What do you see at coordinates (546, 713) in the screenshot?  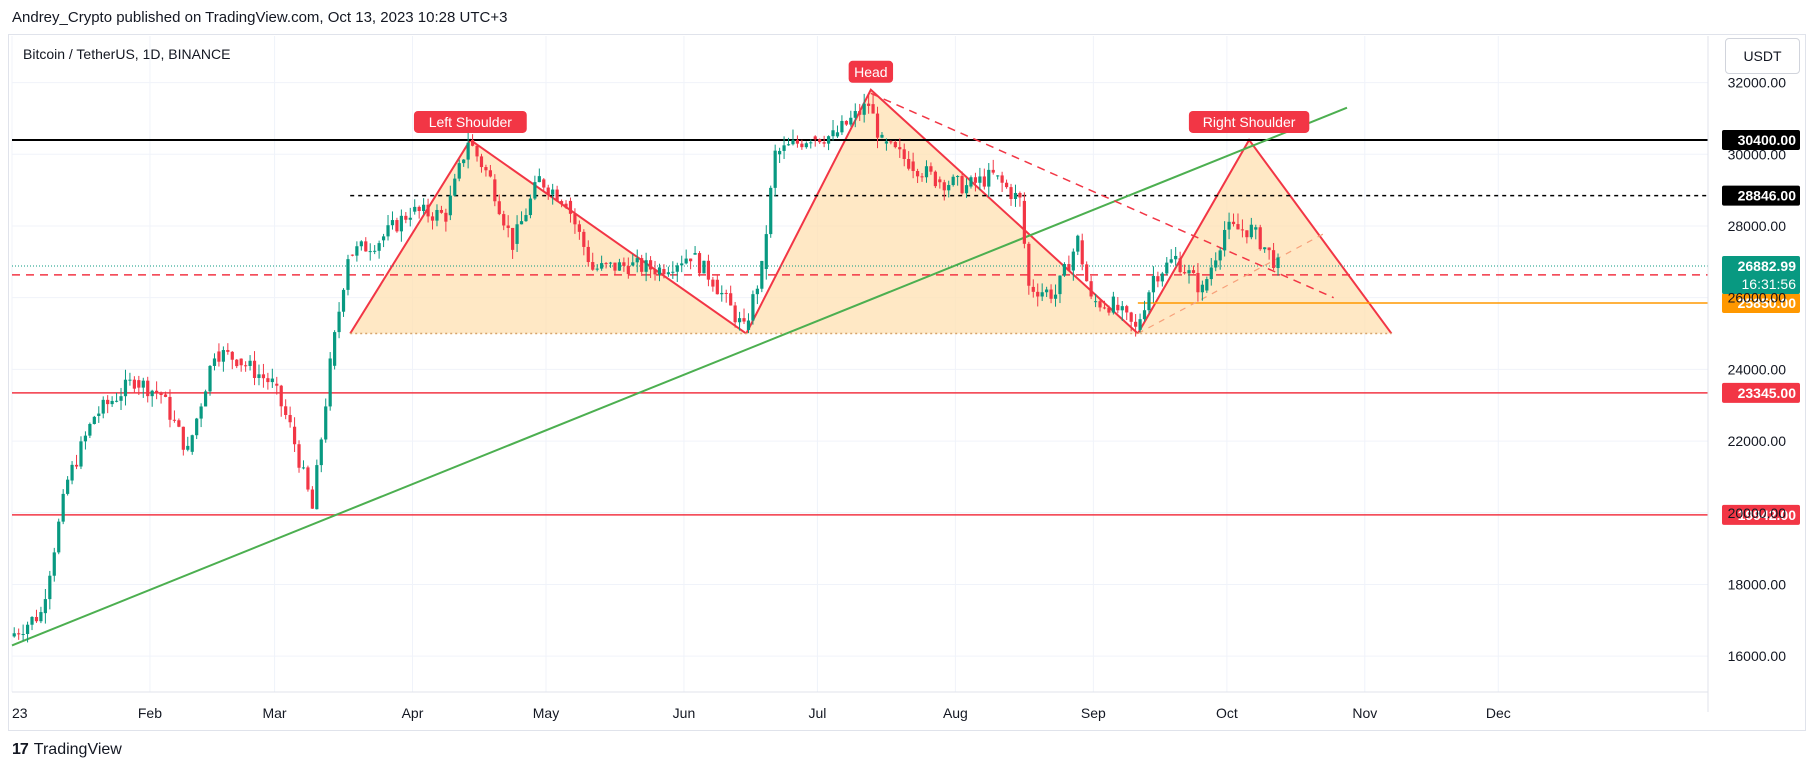 I see `x-tick-label: May` at bounding box center [546, 713].